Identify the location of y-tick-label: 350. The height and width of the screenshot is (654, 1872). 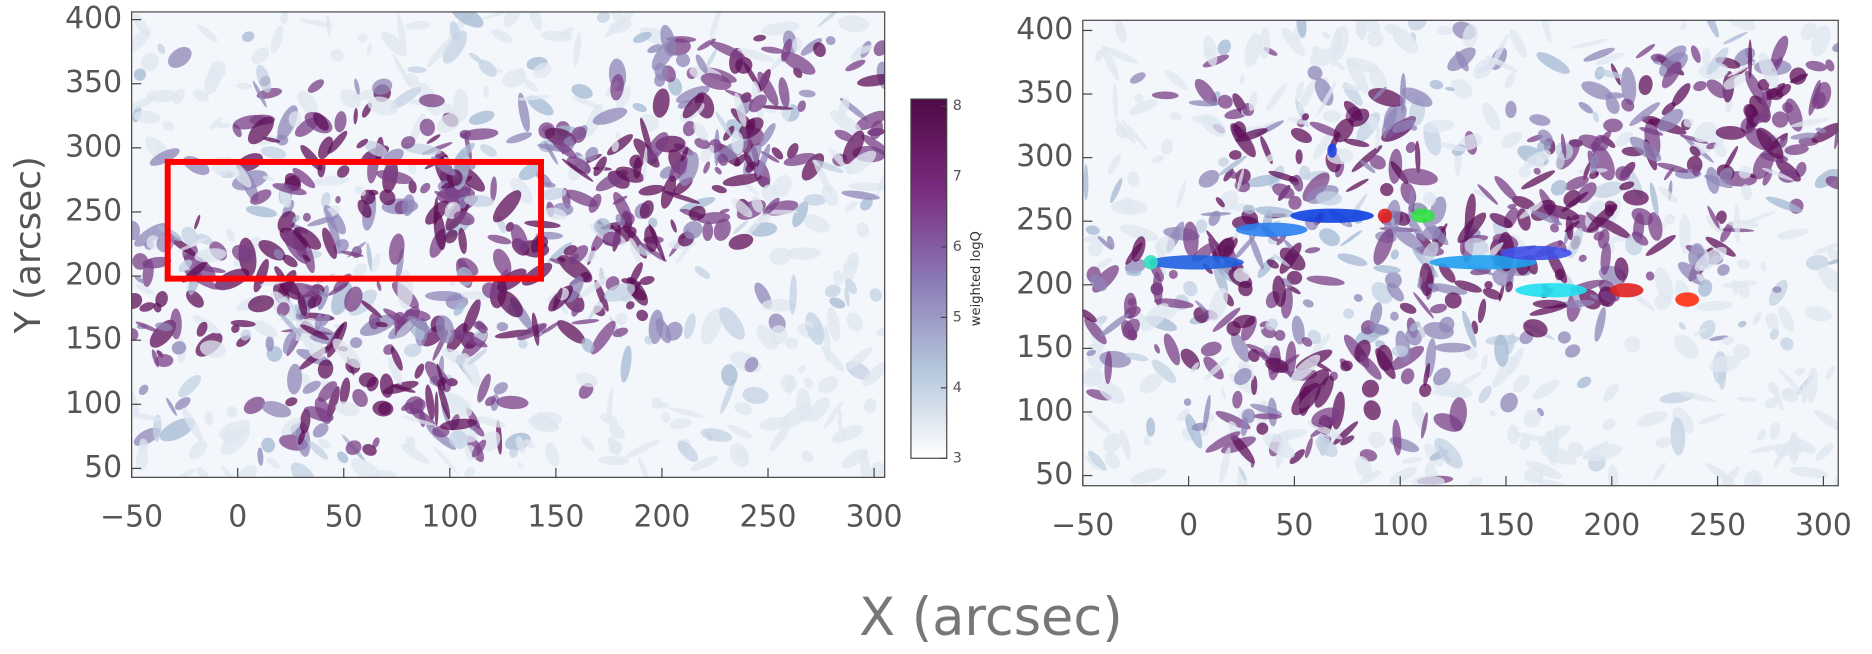
(1044, 93).